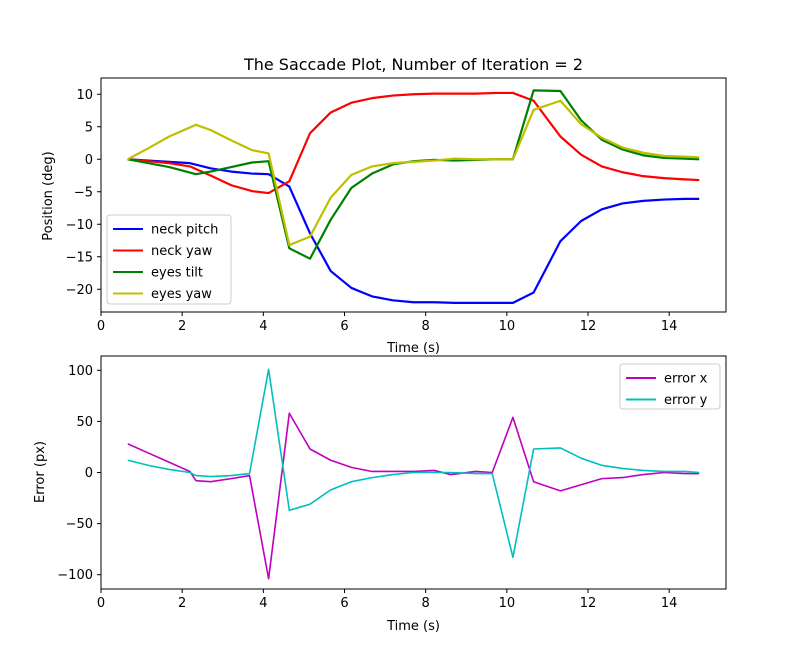 This screenshot has height=662, width=807. What do you see at coordinates (101, 603) in the screenshot?
I see `bottom-chart-xtick-label: 0` at bounding box center [101, 603].